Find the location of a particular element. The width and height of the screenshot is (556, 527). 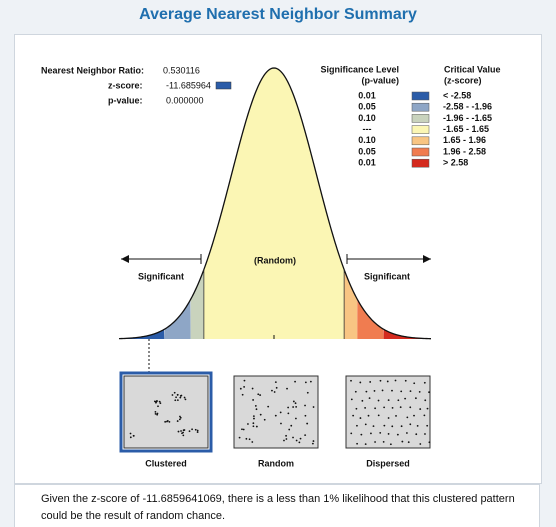

pattern-box is located at coordinates (276, 412).